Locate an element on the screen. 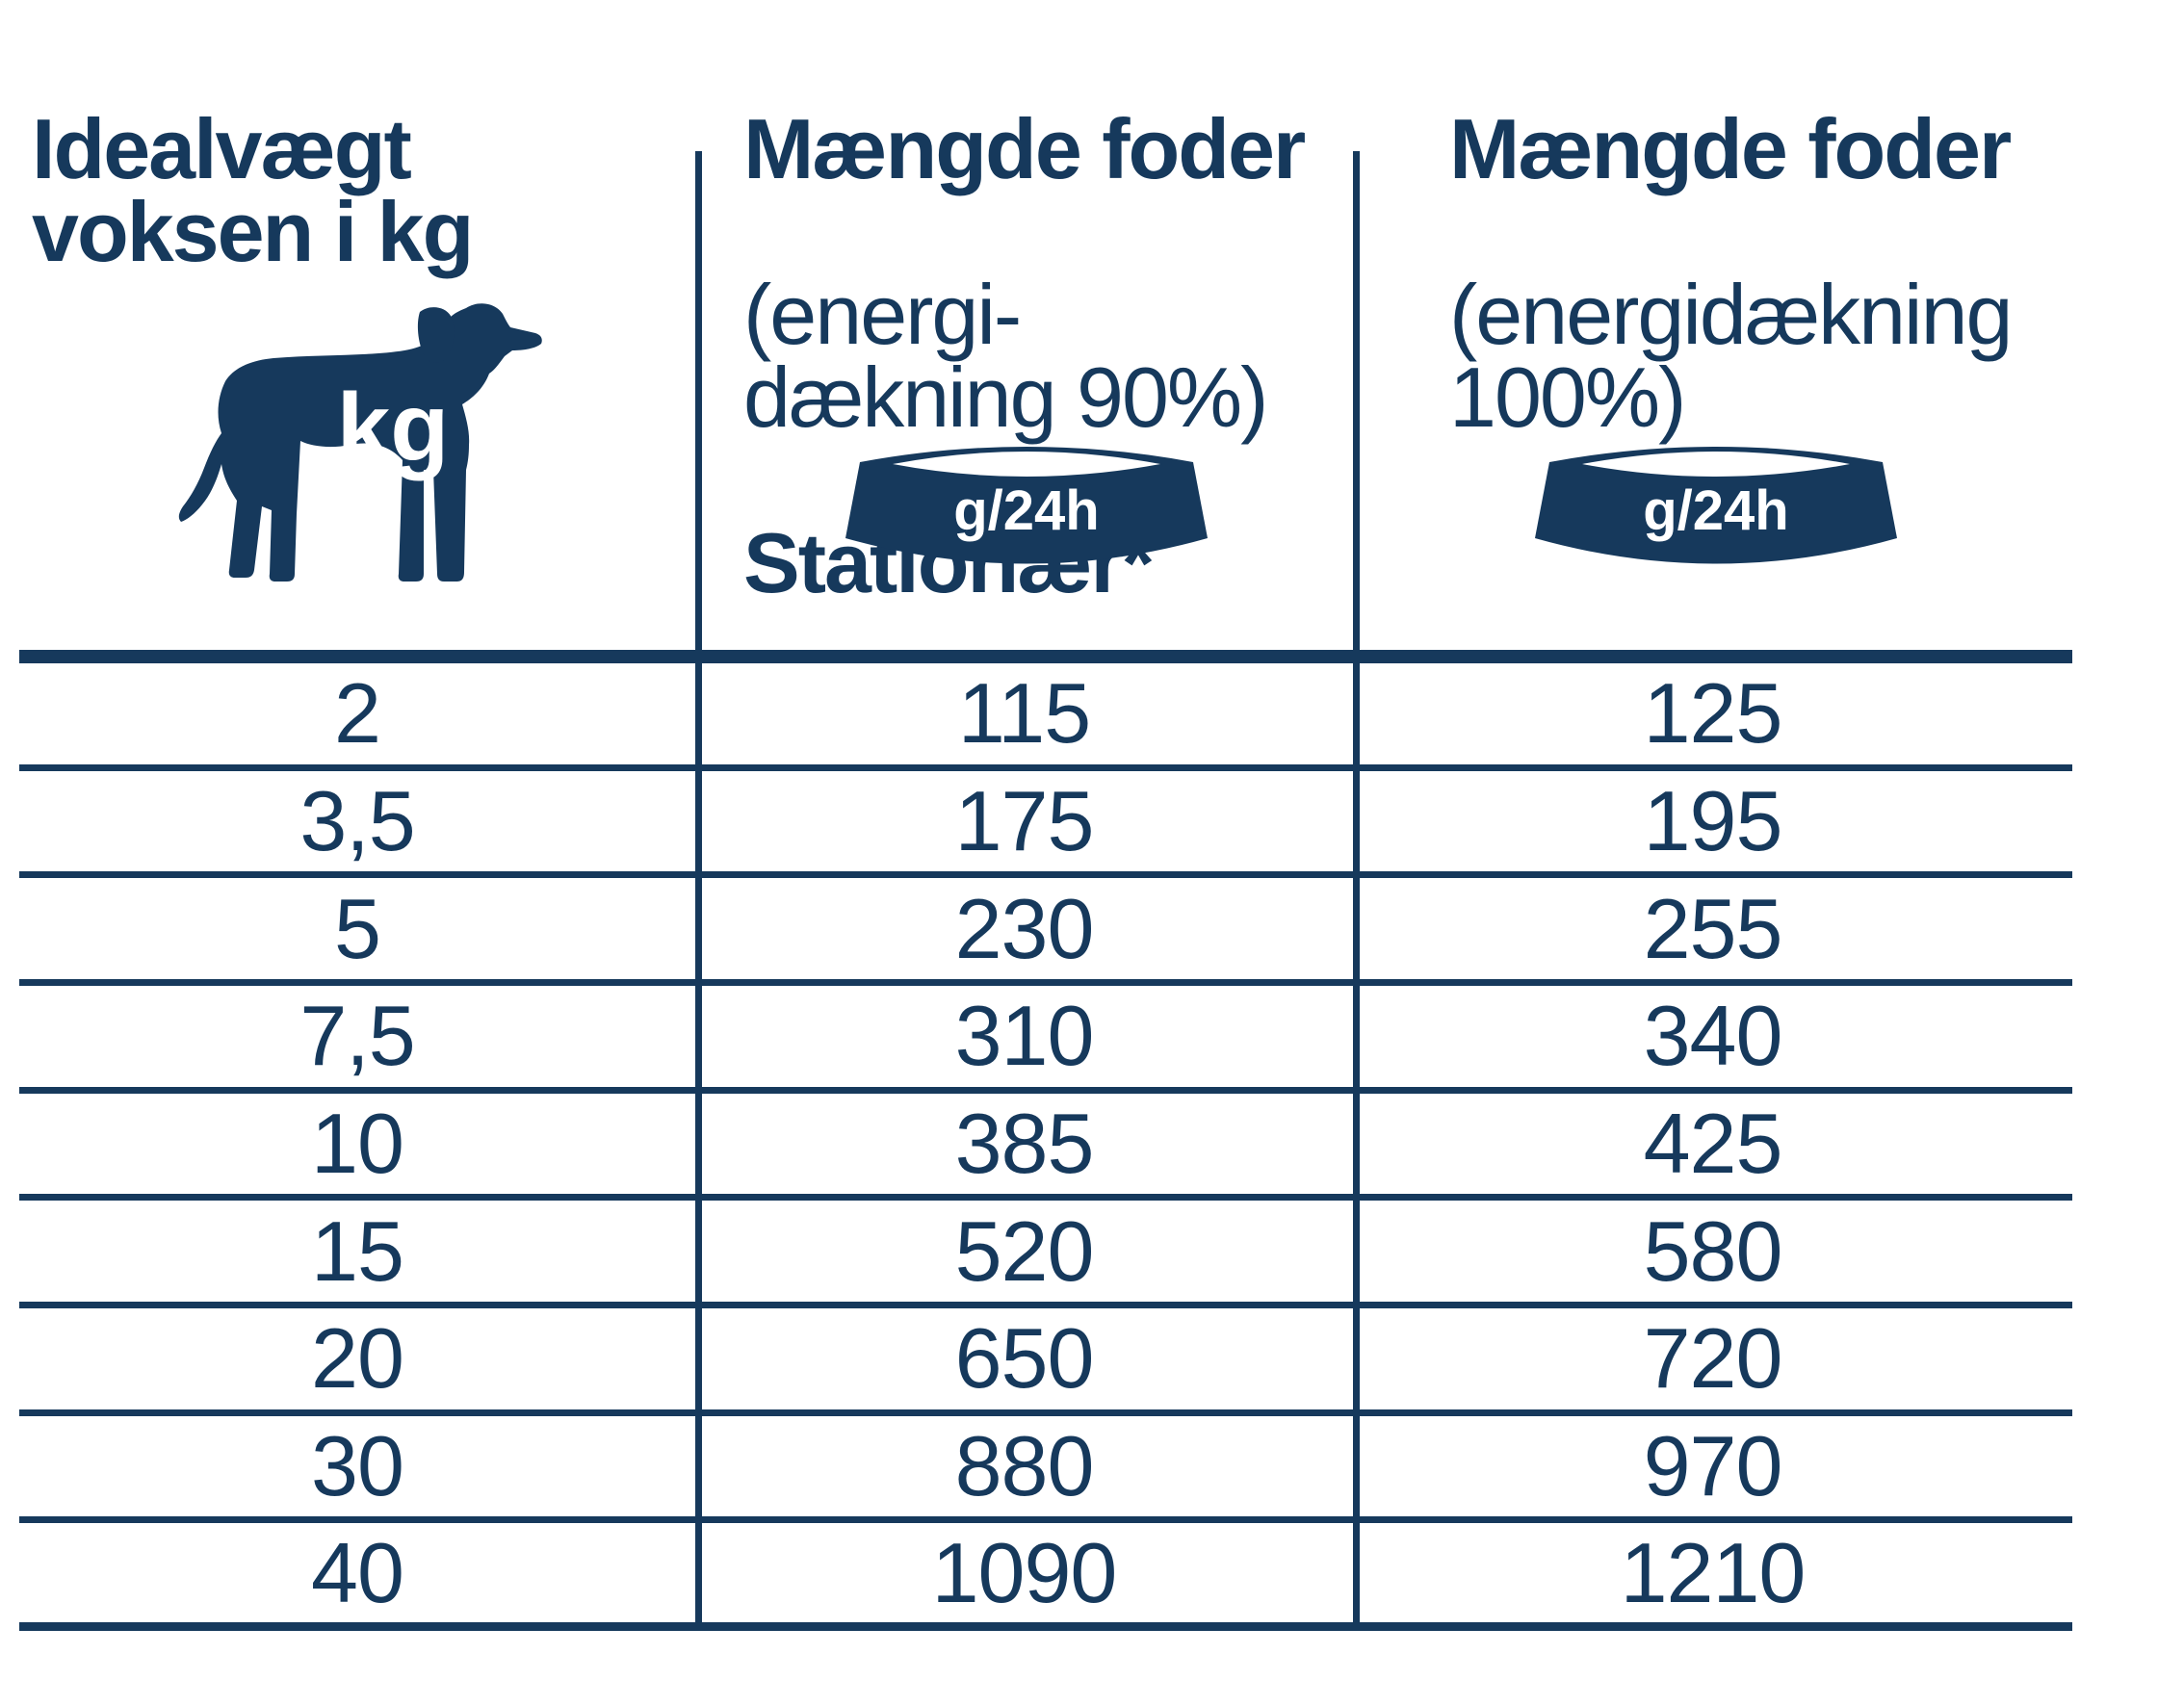 This screenshot has height=1706, width=2184. food-100pct-cell: 340 is located at coordinates (1713, 1036).